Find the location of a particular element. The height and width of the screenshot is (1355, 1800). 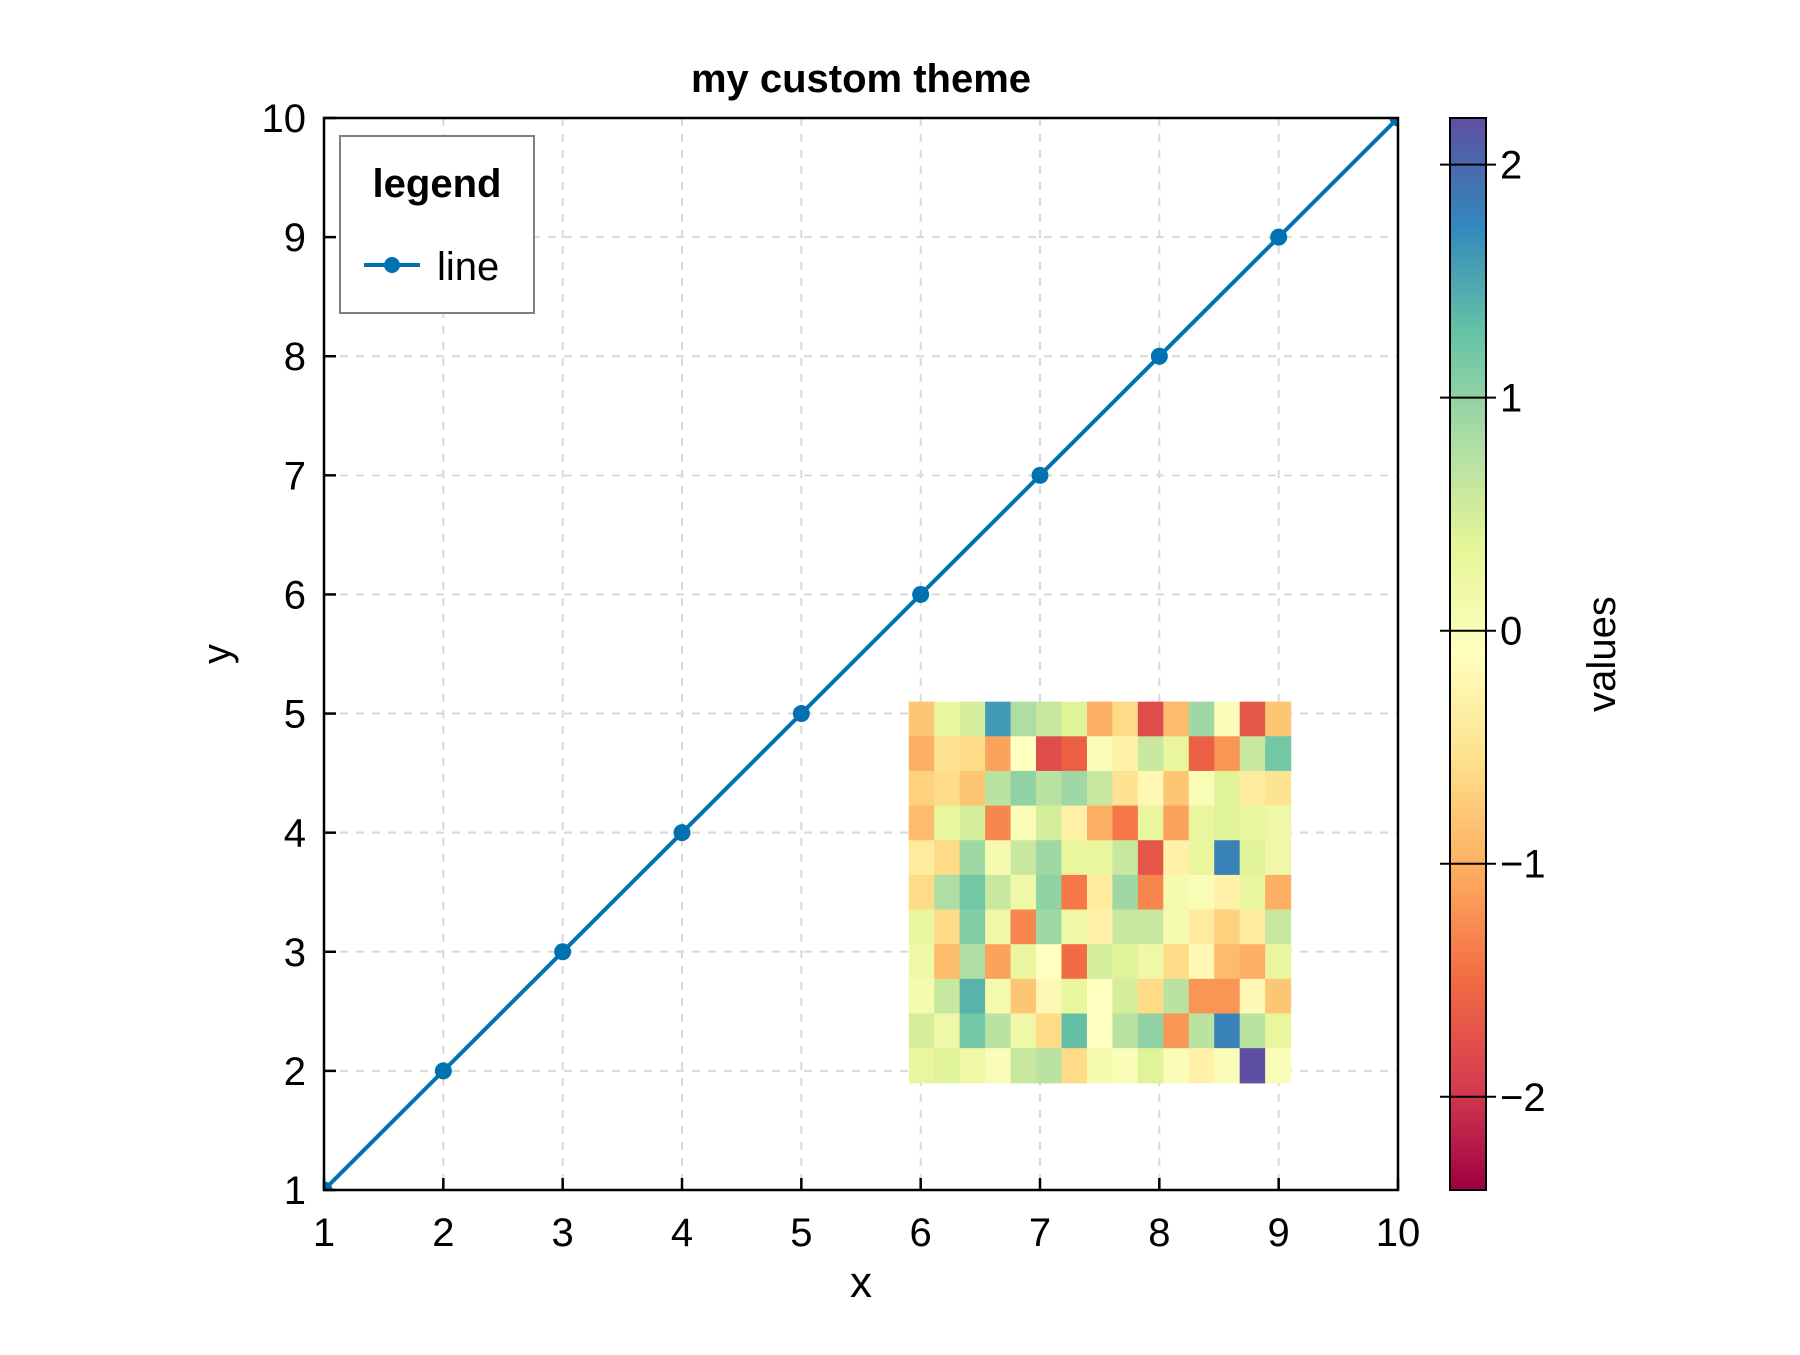

heatmap is located at coordinates (1100, 892).